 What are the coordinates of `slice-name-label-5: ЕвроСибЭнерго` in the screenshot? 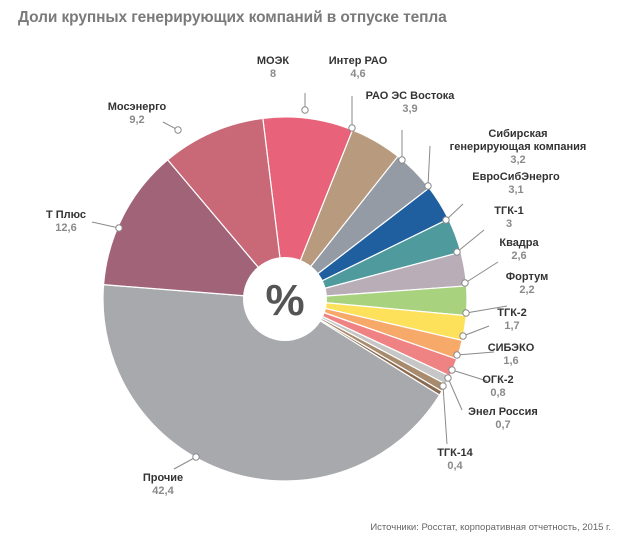 It's located at (516, 177).